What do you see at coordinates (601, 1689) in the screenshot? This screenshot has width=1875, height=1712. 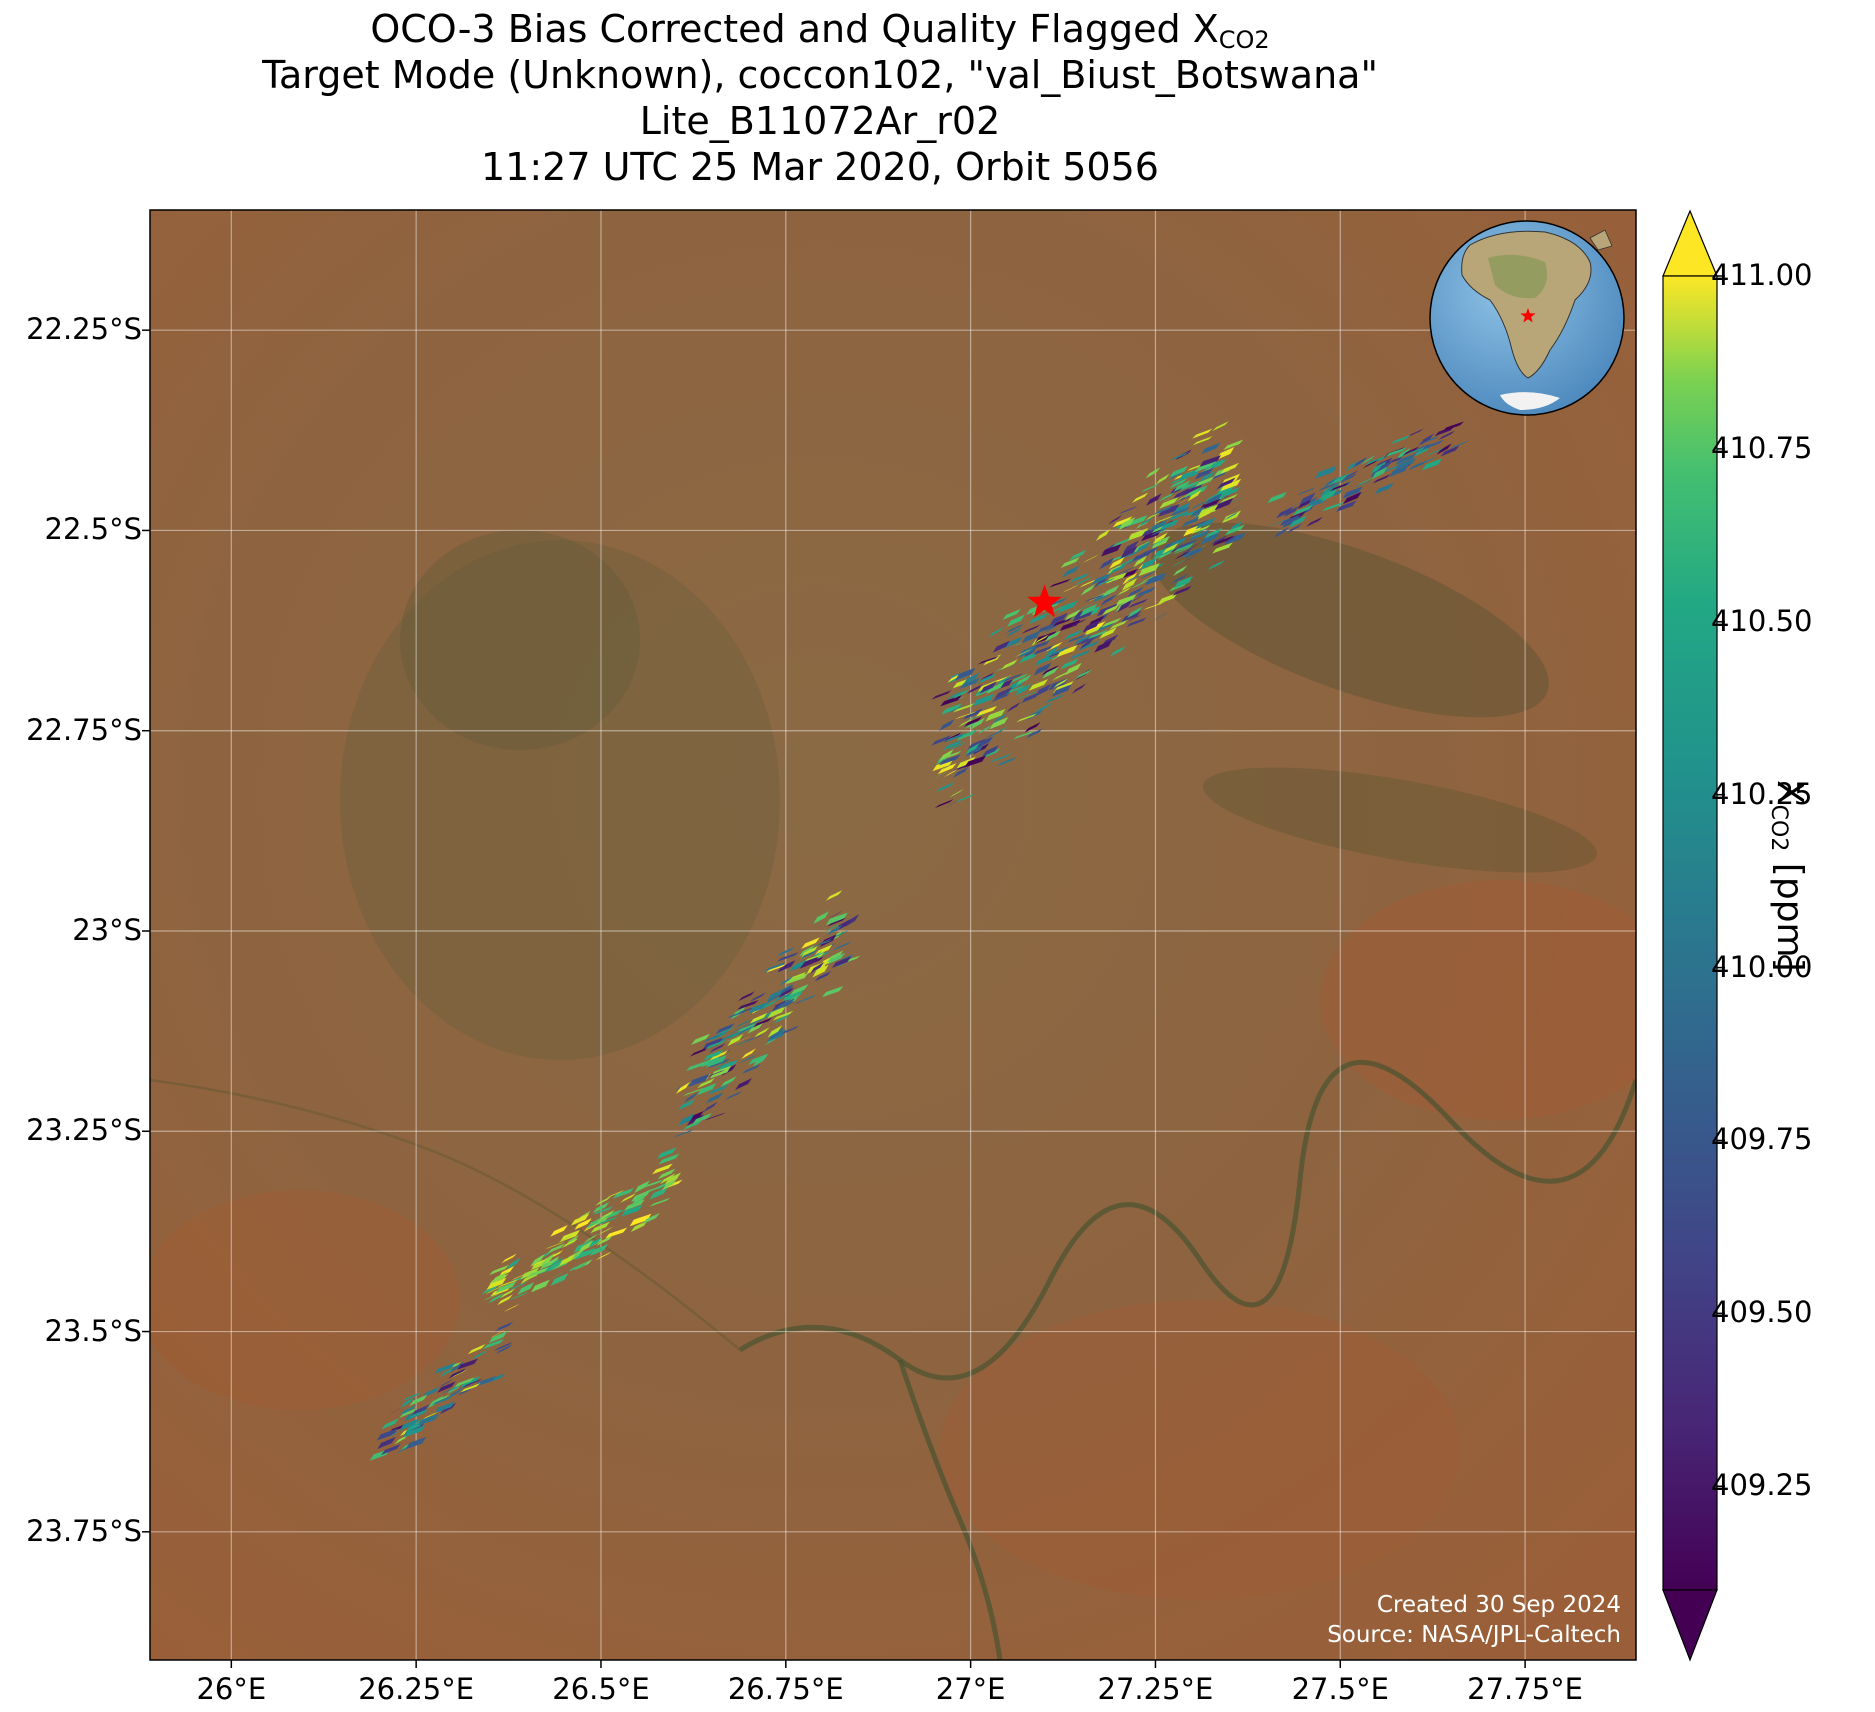 I see `x-tick-label: 26.5°E` at bounding box center [601, 1689].